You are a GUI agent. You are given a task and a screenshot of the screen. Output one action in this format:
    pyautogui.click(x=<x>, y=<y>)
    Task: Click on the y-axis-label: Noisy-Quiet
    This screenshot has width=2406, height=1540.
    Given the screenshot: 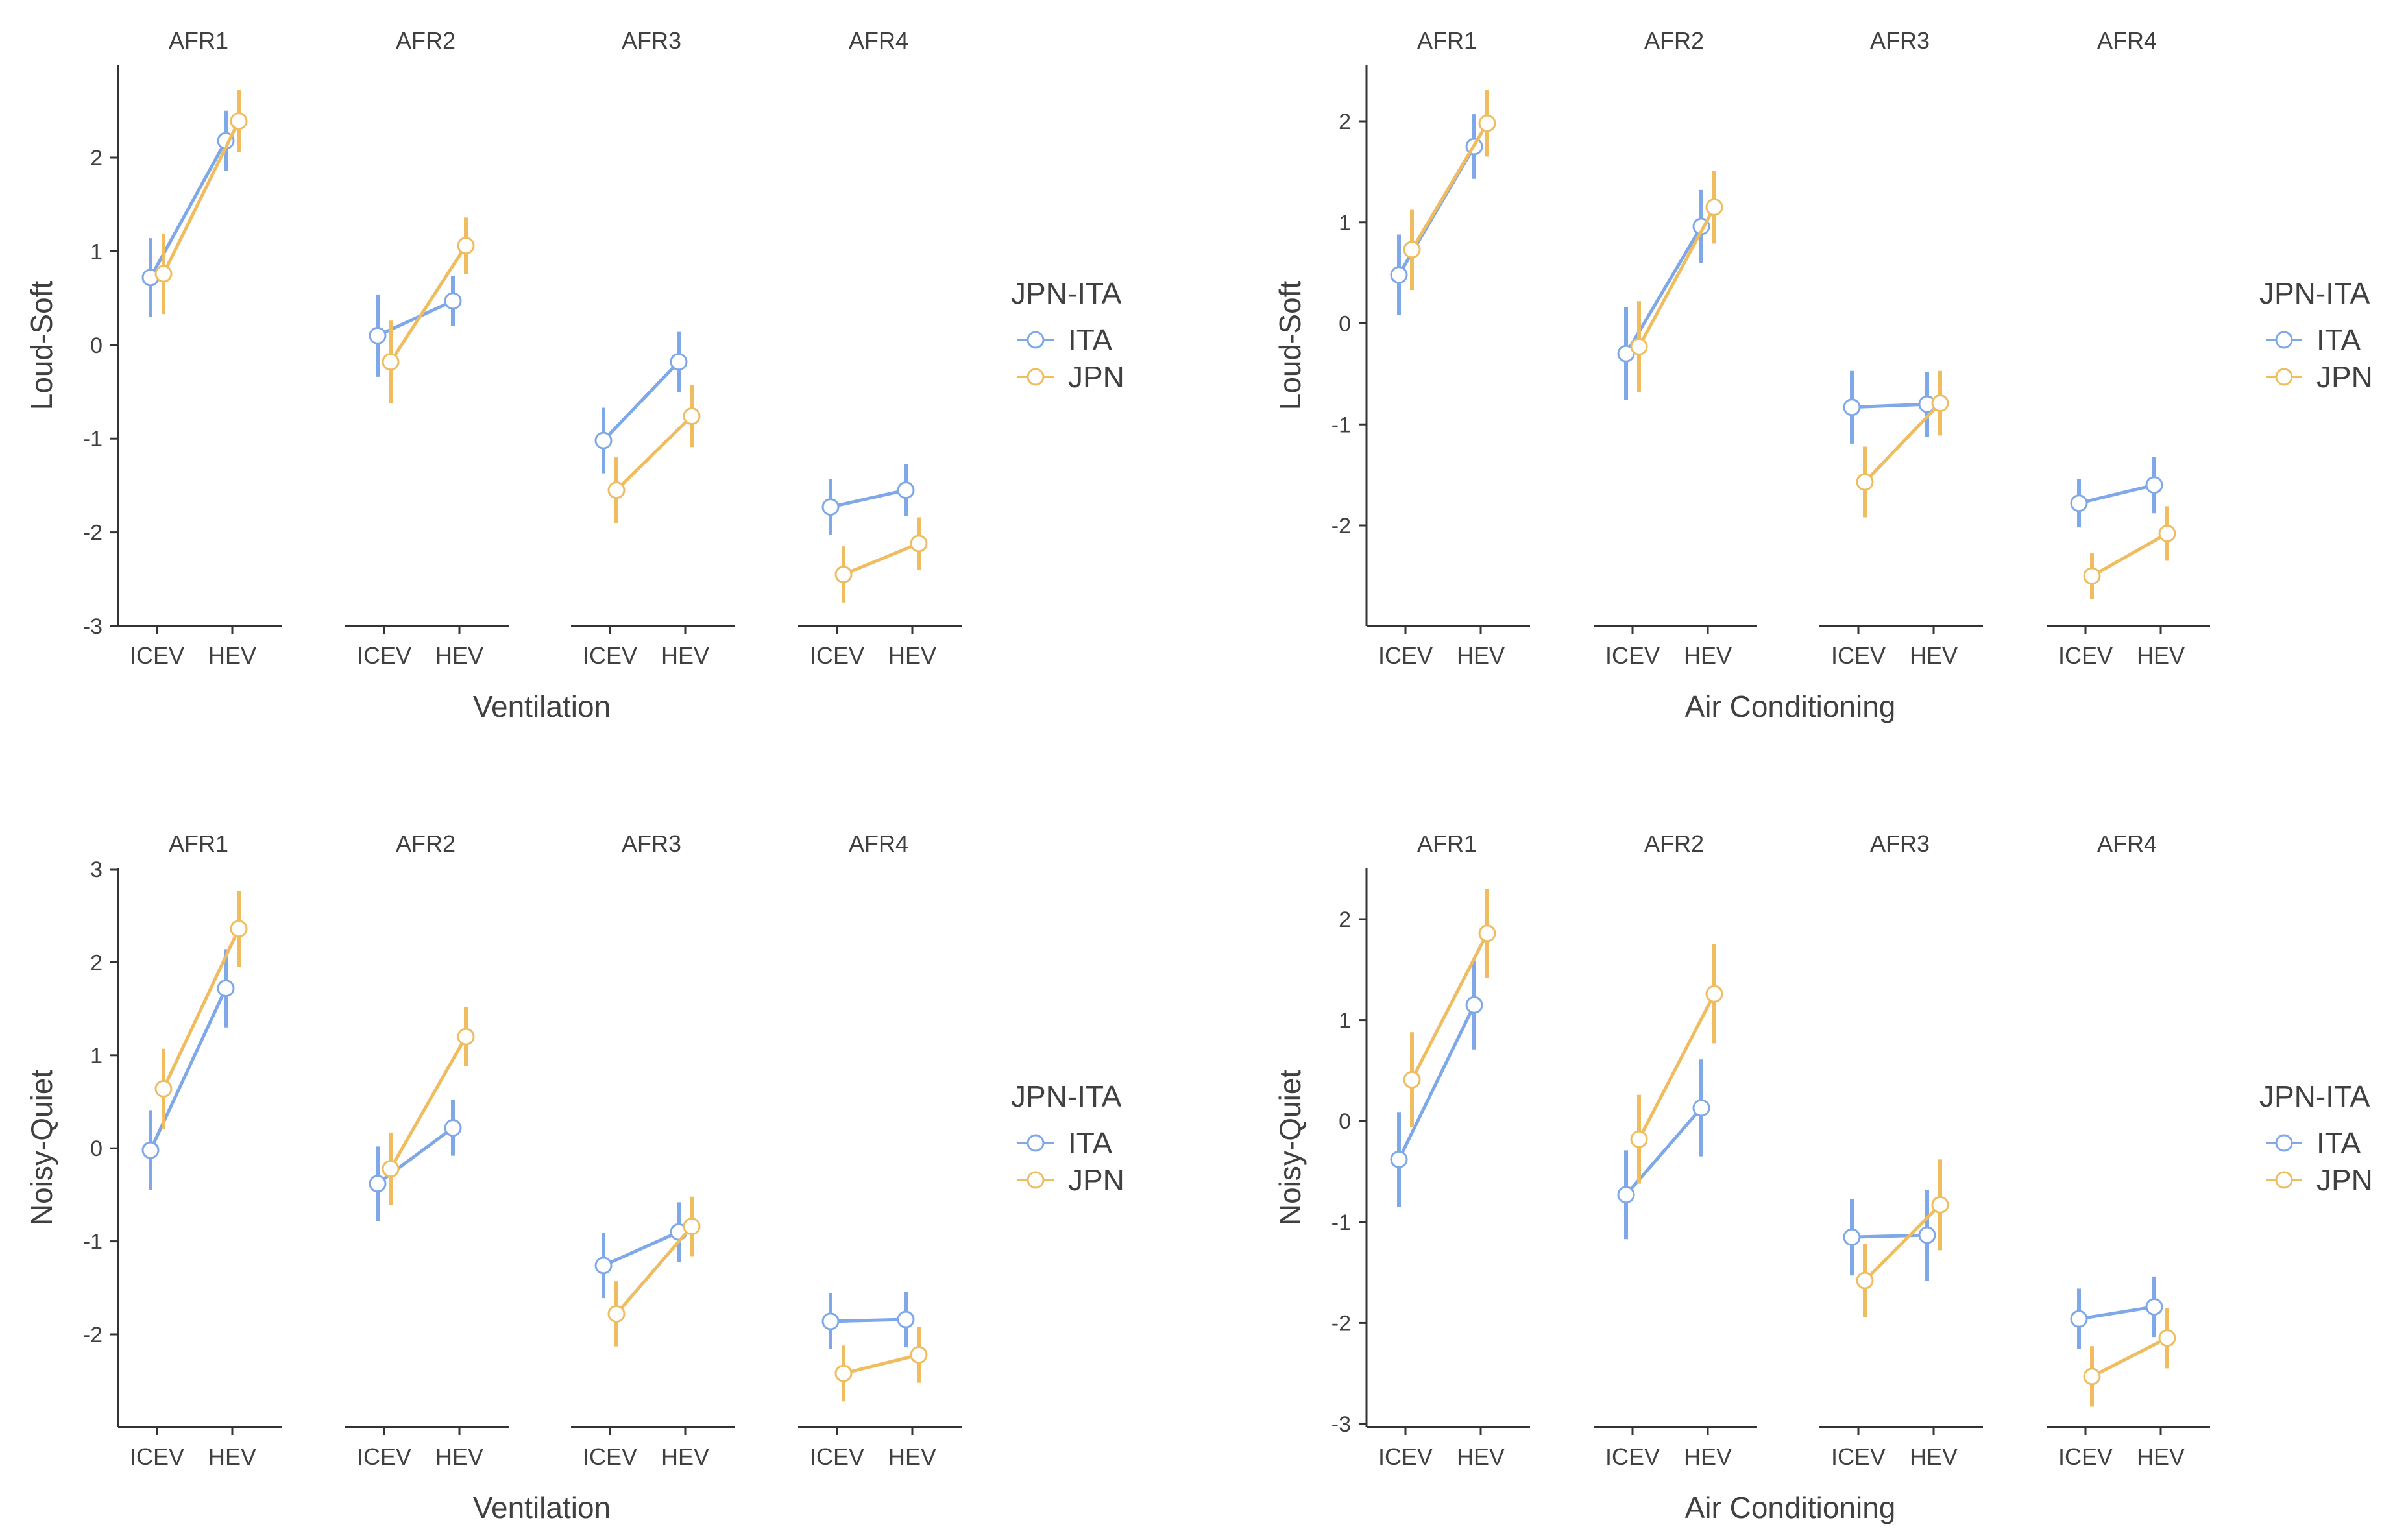 What is the action you would take?
    pyautogui.click(x=1290, y=1148)
    